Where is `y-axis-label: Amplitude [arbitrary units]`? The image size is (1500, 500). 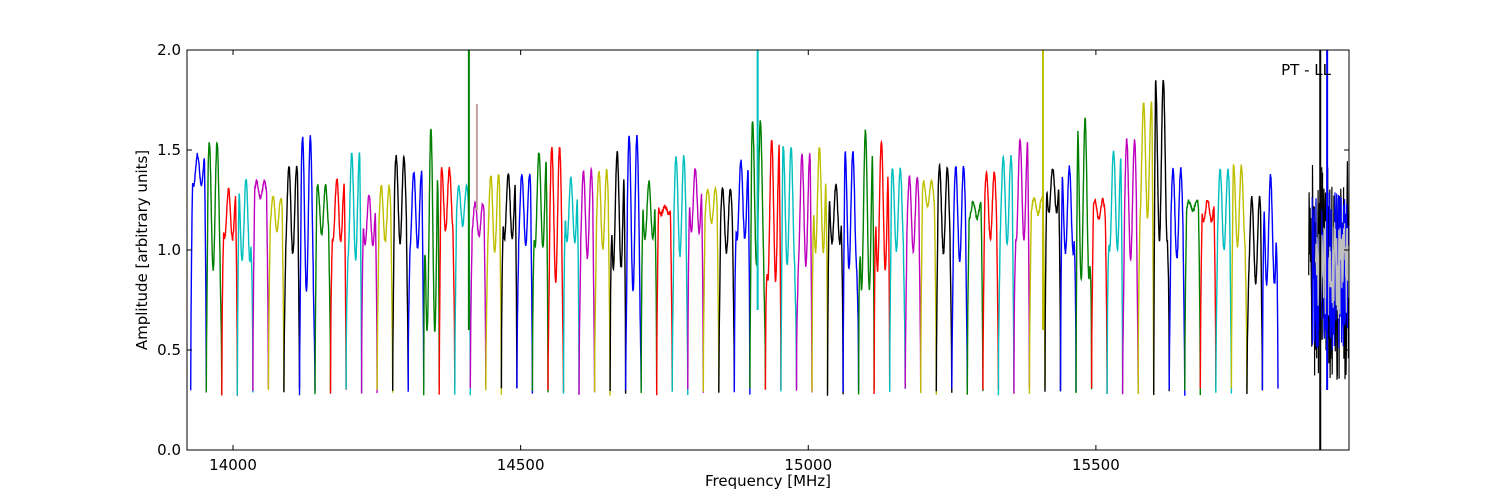 y-axis-label: Amplitude [arbitrary units] is located at coordinates (142, 250).